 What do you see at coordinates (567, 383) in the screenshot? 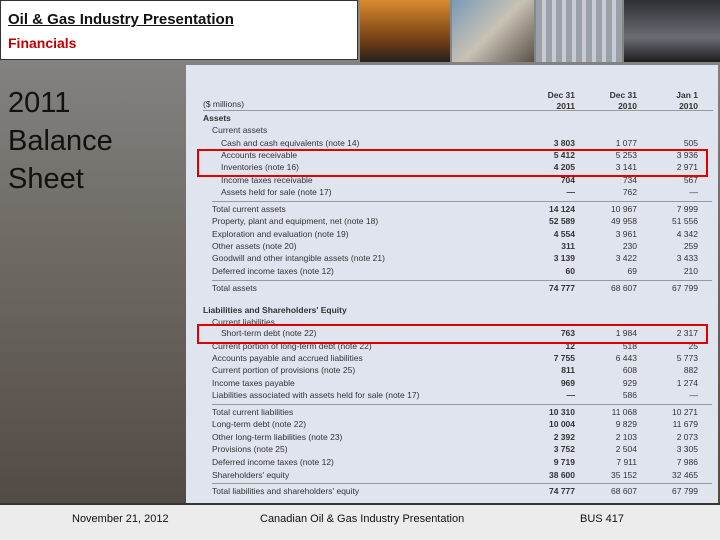
I see `cell-value: 969` at bounding box center [567, 383].